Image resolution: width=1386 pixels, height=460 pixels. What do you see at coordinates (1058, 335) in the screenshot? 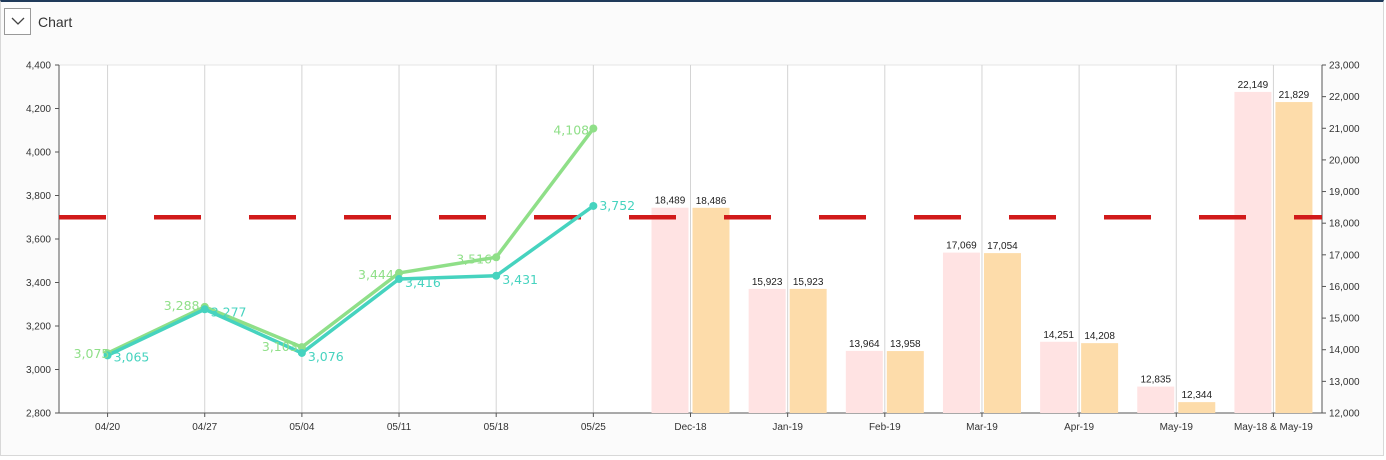
I see `bar-data-label: 14,251` at bounding box center [1058, 335].